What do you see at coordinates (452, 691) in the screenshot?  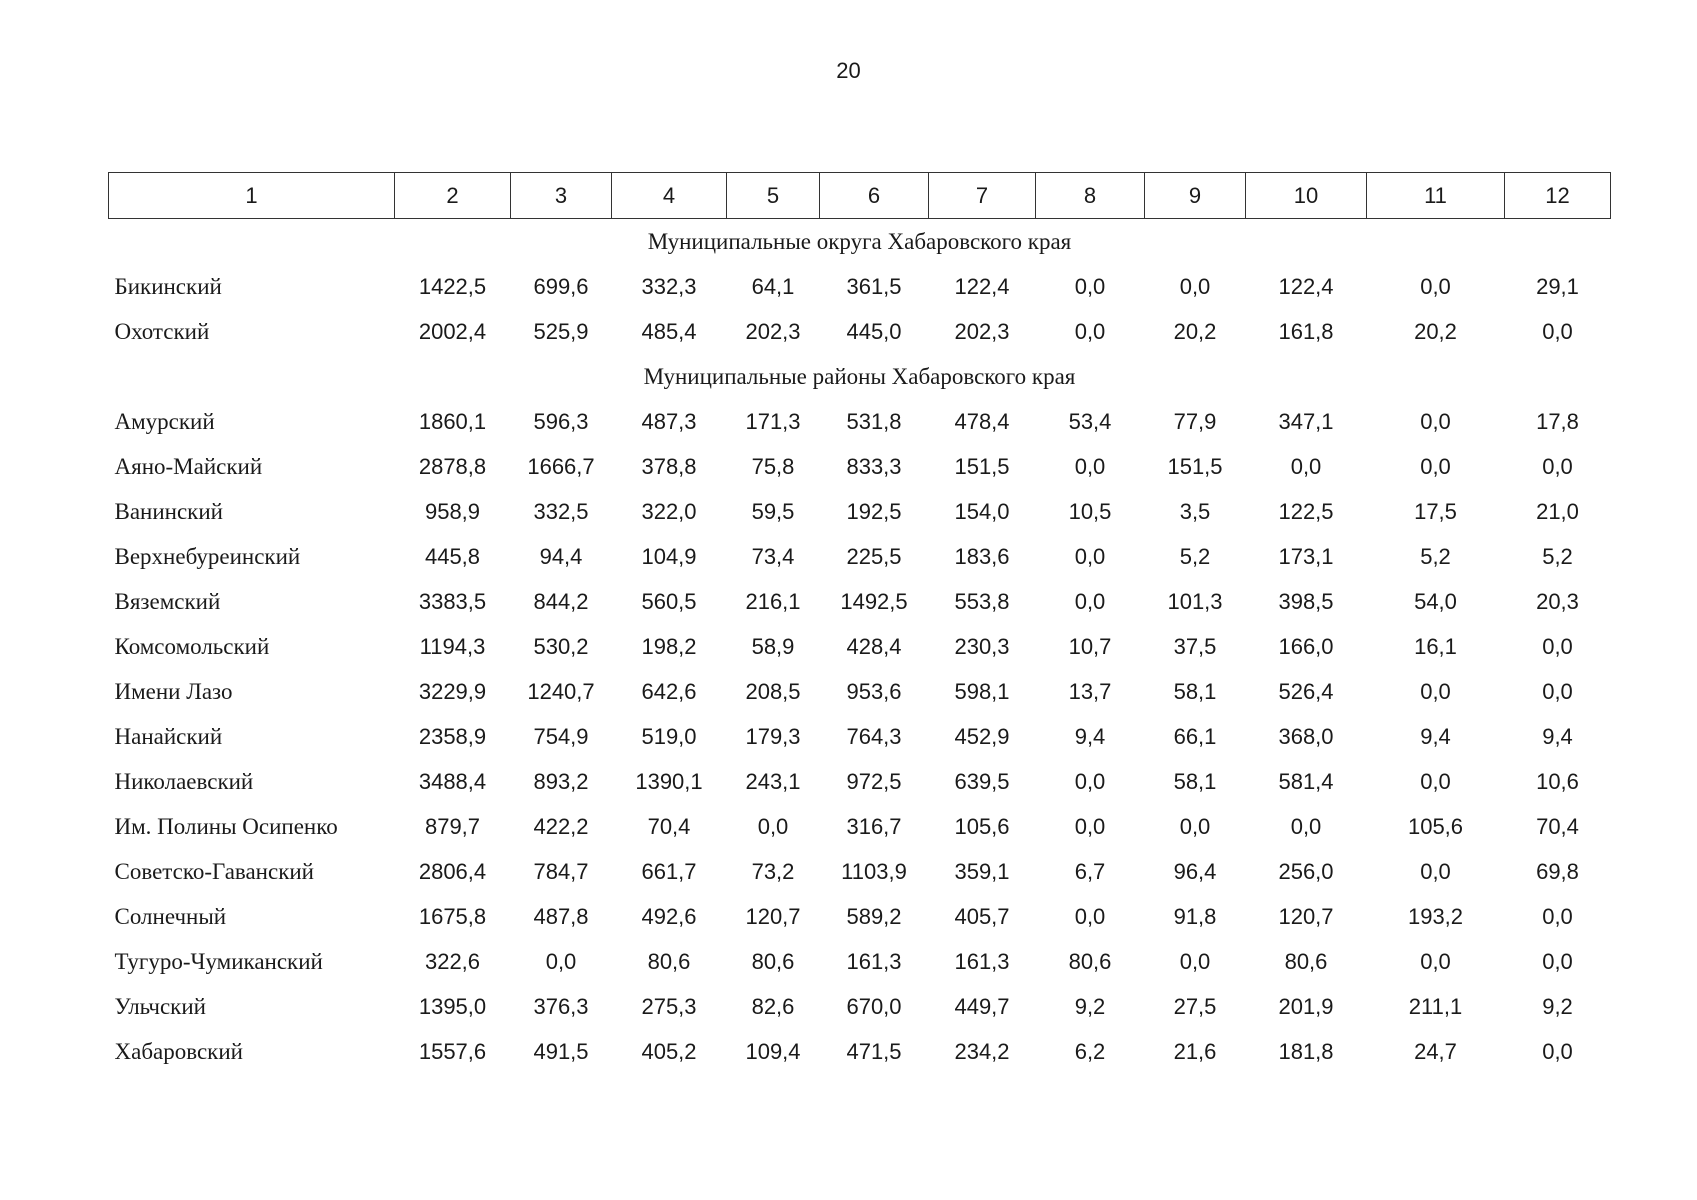 I see `table-cell: 3229,9` at bounding box center [452, 691].